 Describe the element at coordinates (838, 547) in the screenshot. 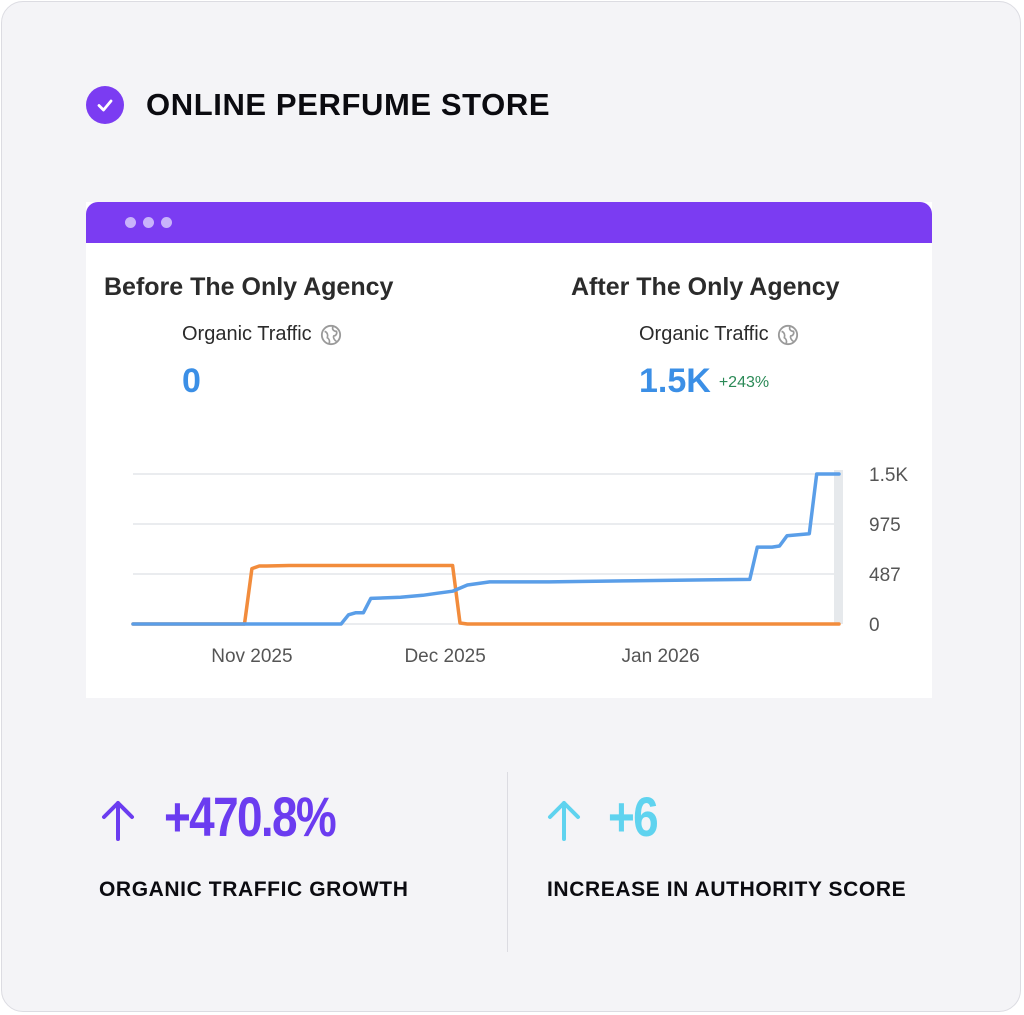

I see `chart-edge-shade` at that location.